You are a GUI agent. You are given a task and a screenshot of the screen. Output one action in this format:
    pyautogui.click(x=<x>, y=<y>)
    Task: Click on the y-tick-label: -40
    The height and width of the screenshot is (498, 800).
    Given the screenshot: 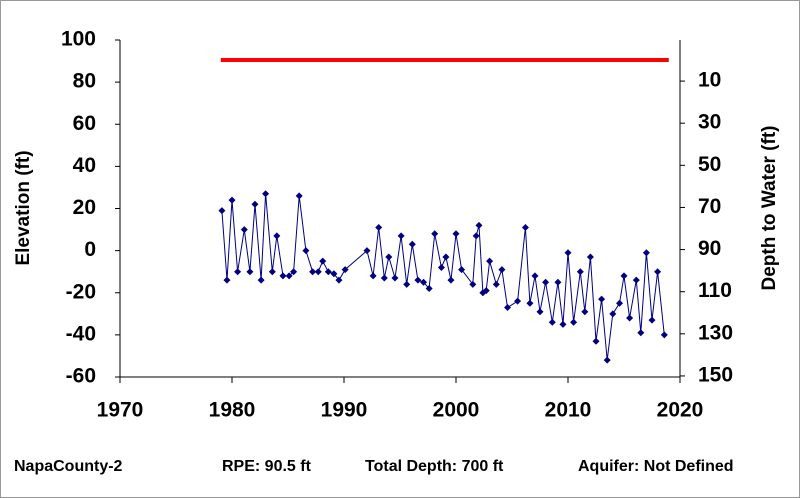 What is the action you would take?
    pyautogui.click(x=81, y=333)
    